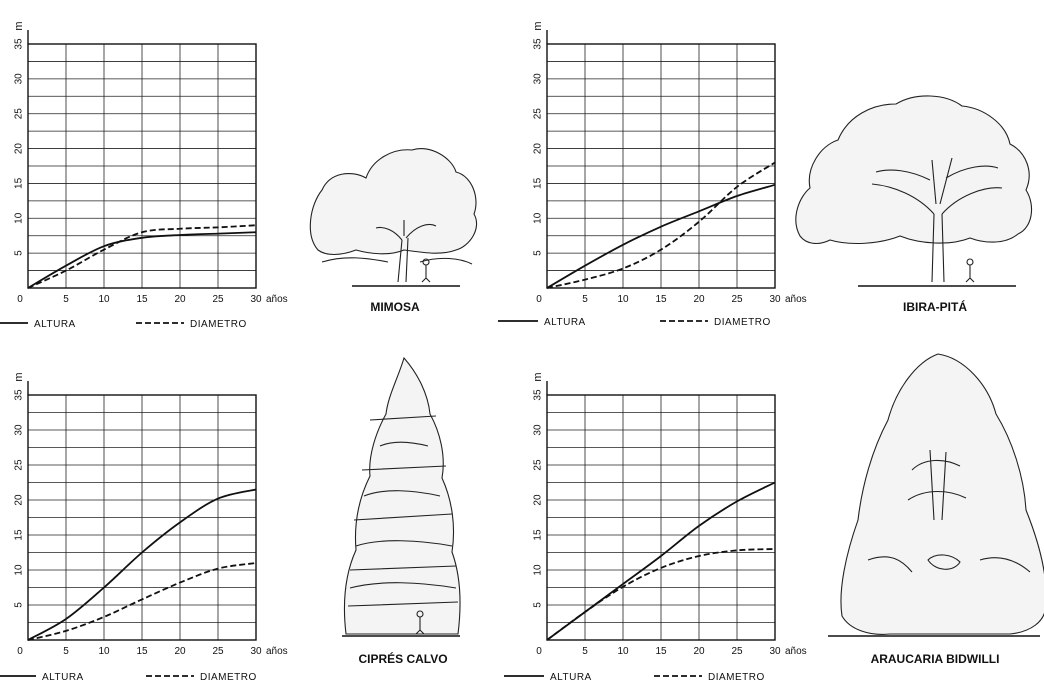 The width and height of the screenshot is (1044, 688). Describe the element at coordinates (393, 217) in the screenshot. I see `mimosa-tree-icon` at that location.